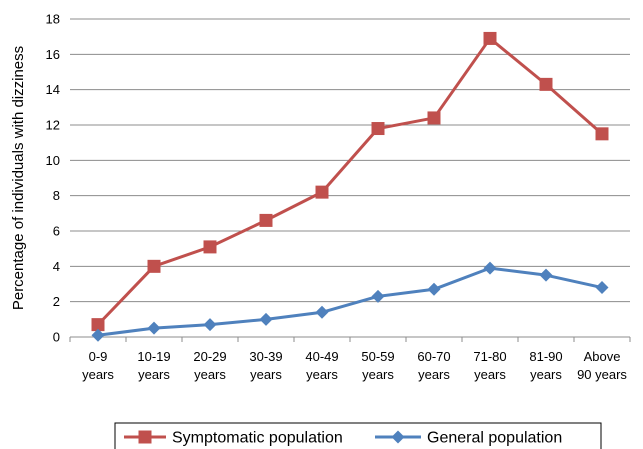  Describe the element at coordinates (53, 125) in the screenshot. I see `y-tick-label: 12` at that location.